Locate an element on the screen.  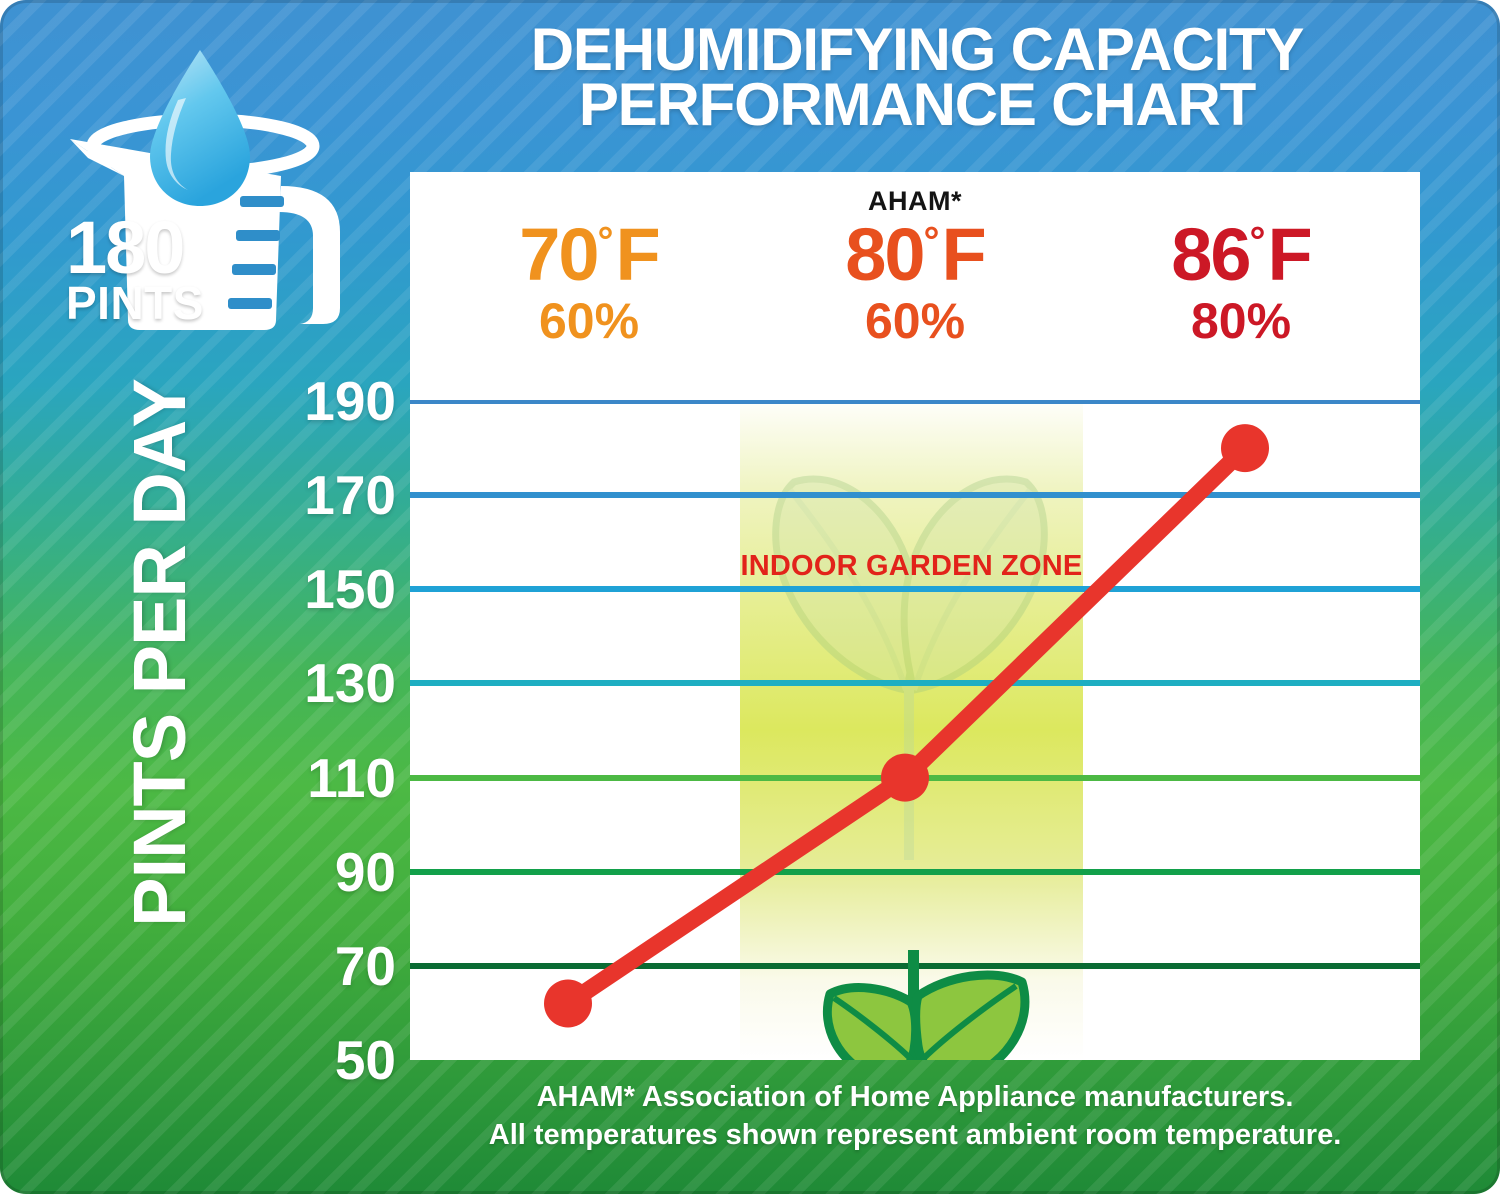
y-tick-190: 190 is located at coordinates (350, 401).